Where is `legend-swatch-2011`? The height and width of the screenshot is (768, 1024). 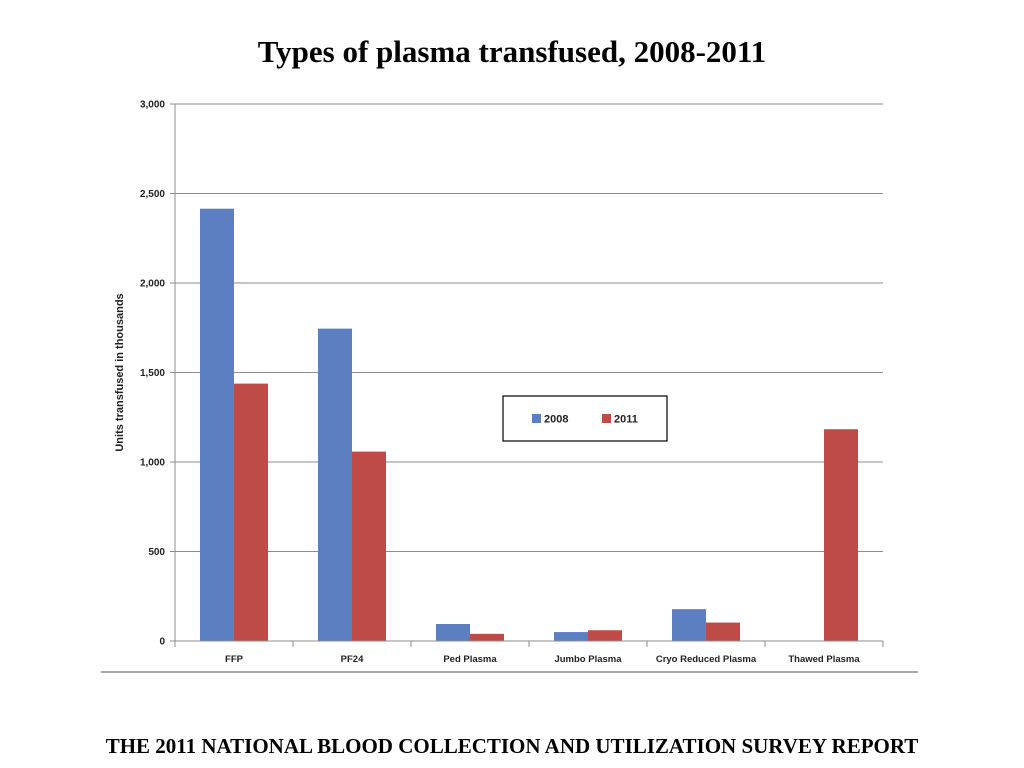
legend-swatch-2011 is located at coordinates (606, 418).